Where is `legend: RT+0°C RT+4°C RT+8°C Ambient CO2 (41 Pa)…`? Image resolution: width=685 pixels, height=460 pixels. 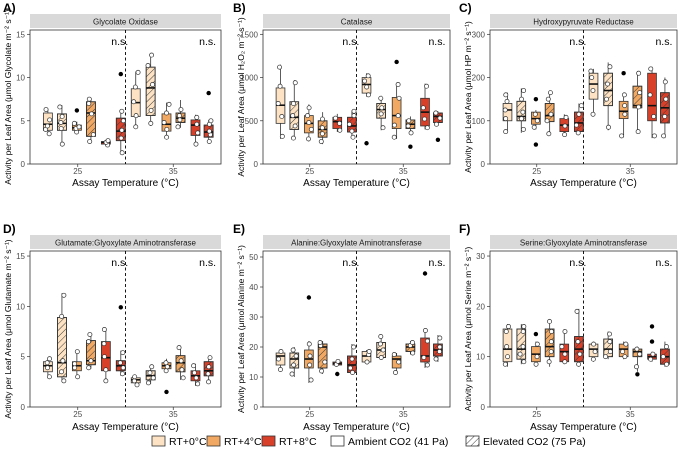
legend: RT+0°C RT+4°C RT+8°C Ambient CO2 (41 Pa)… is located at coordinates (368, 441).